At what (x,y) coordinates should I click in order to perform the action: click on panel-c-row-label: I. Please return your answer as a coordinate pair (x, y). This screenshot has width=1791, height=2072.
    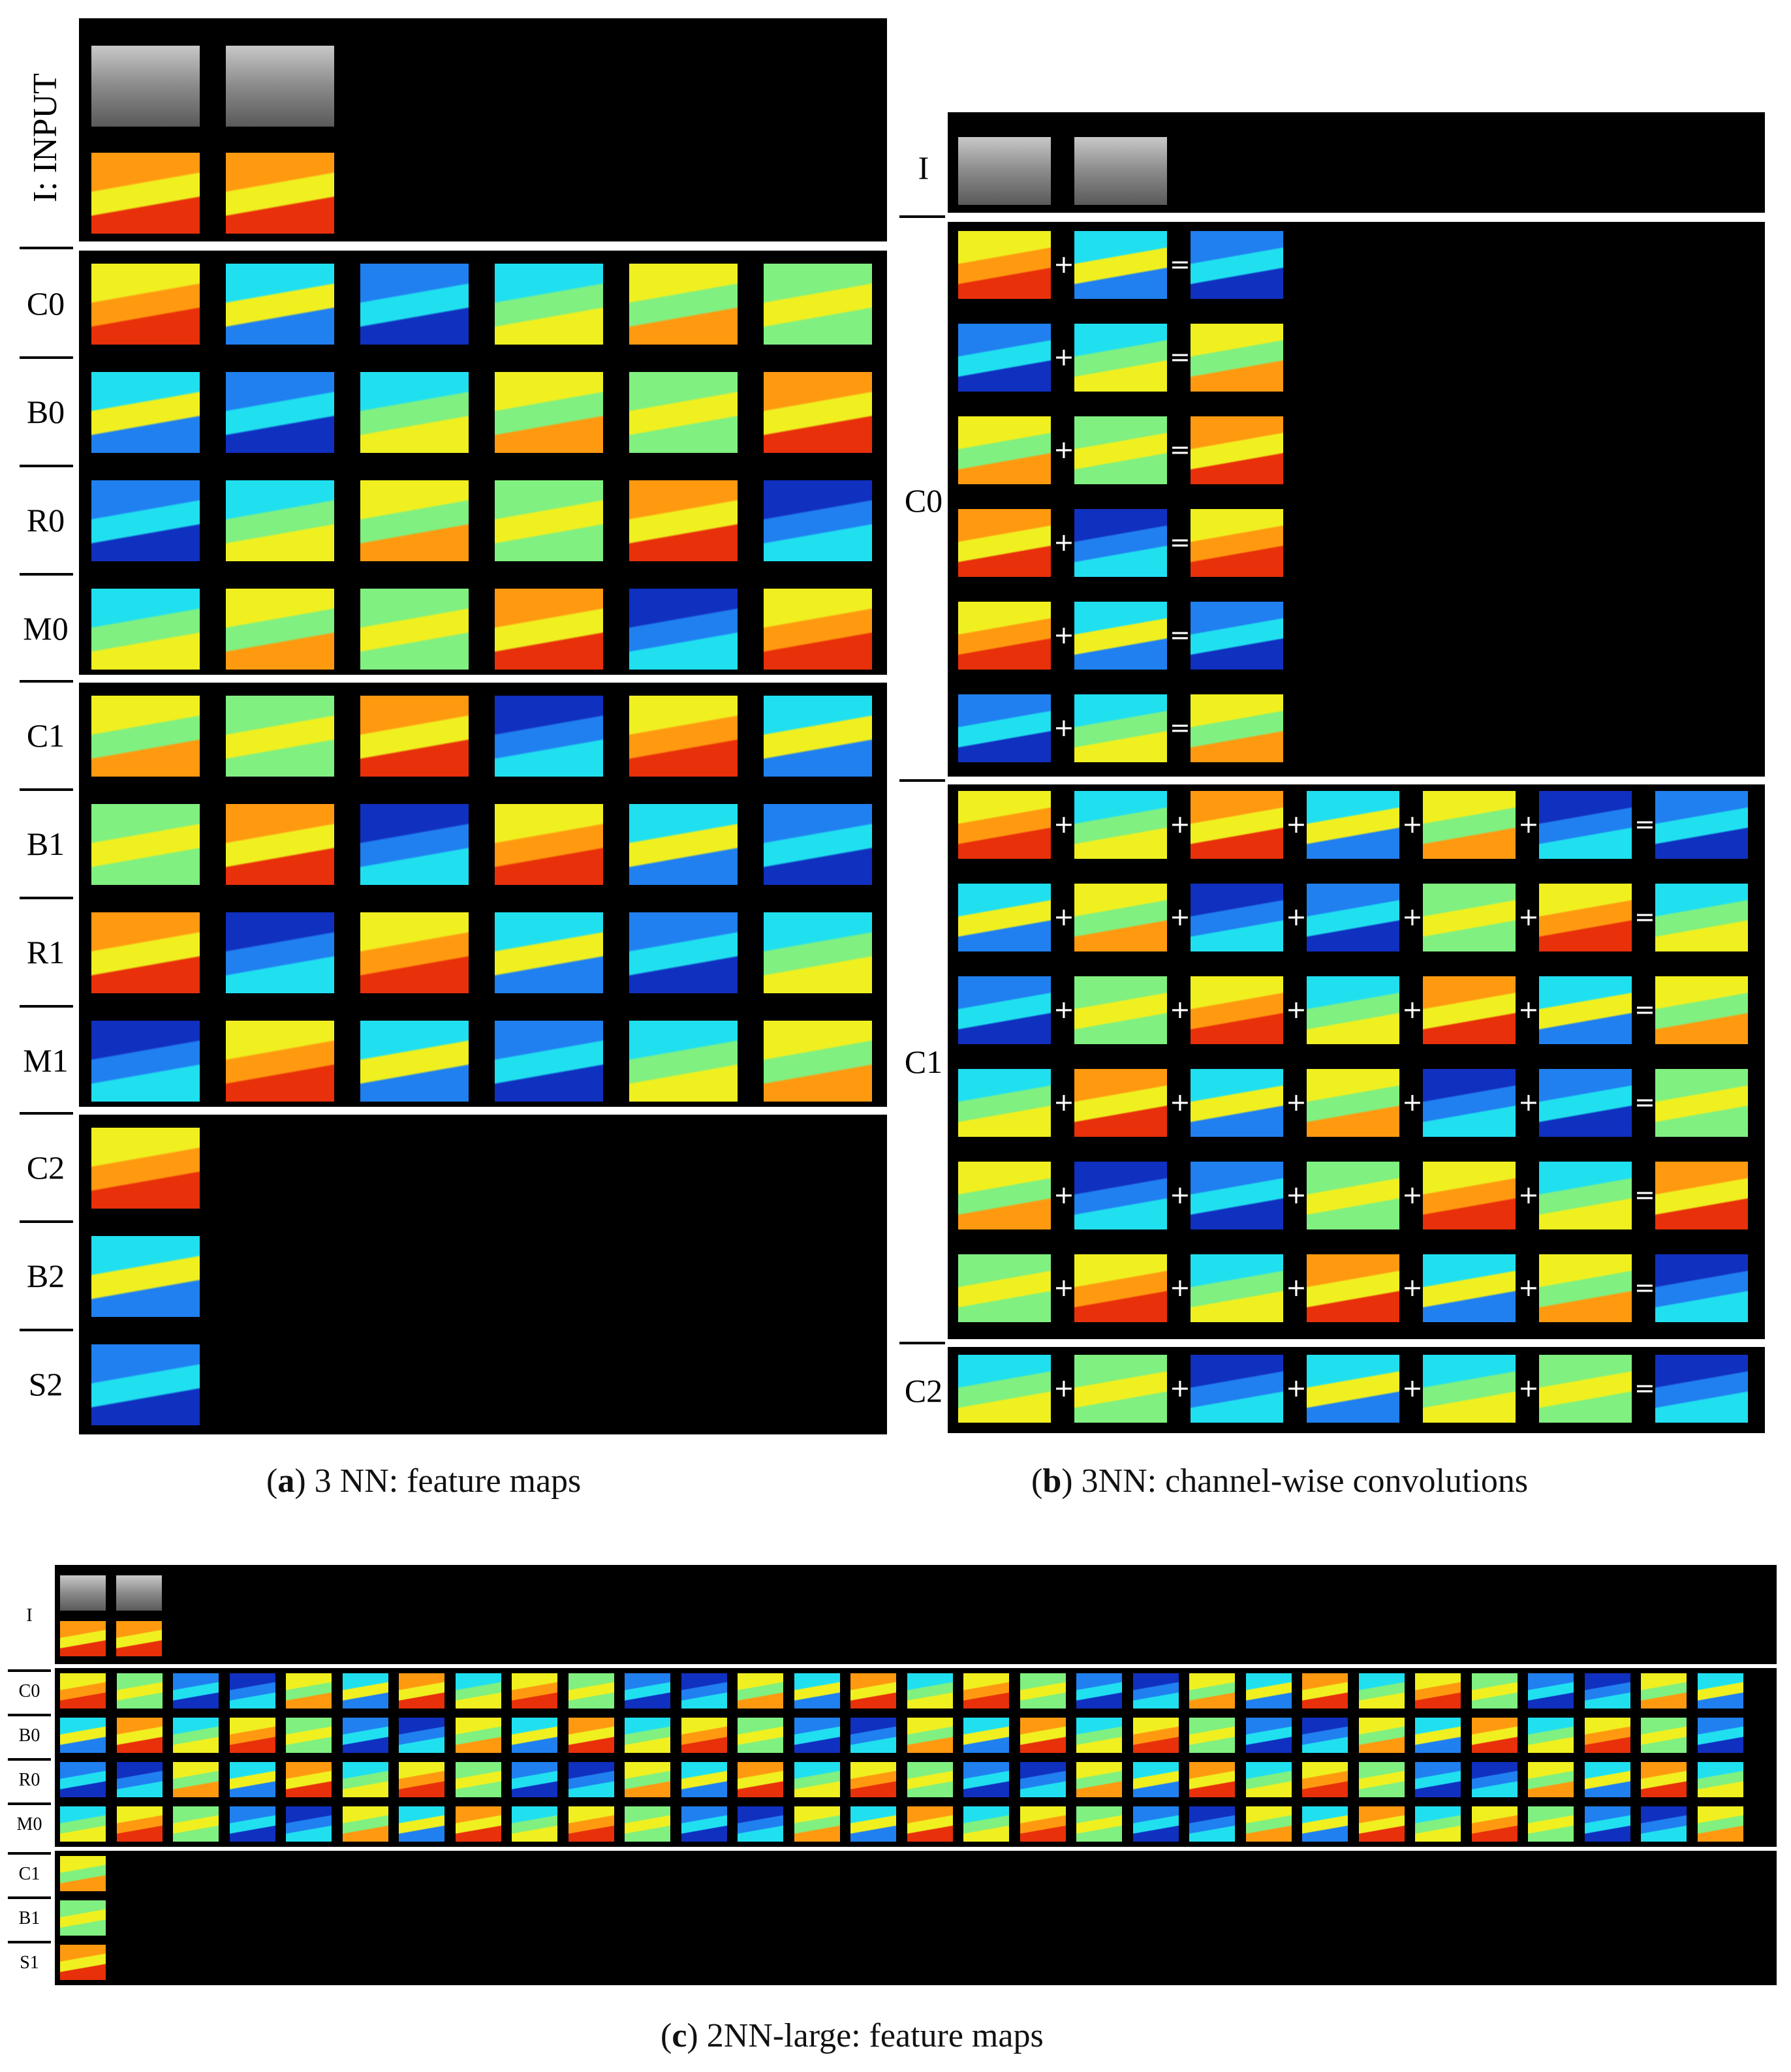
    Looking at the image, I should click on (30, 1616).